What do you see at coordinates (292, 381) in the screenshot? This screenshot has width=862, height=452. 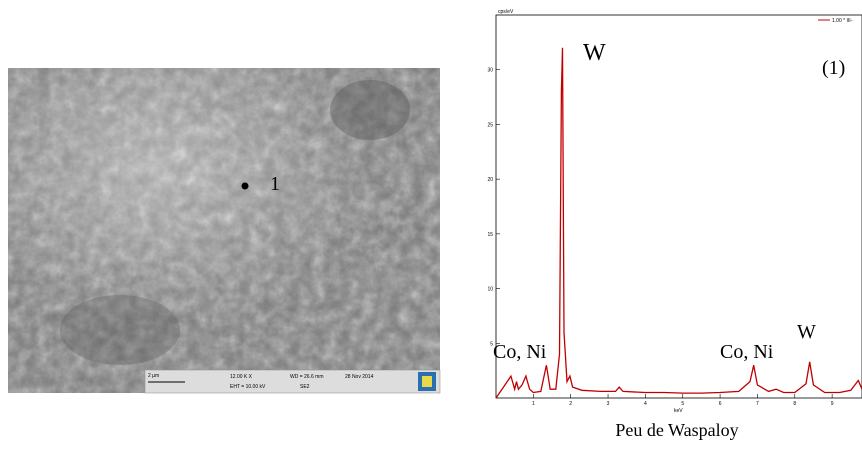 I see `info-bar` at bounding box center [292, 381].